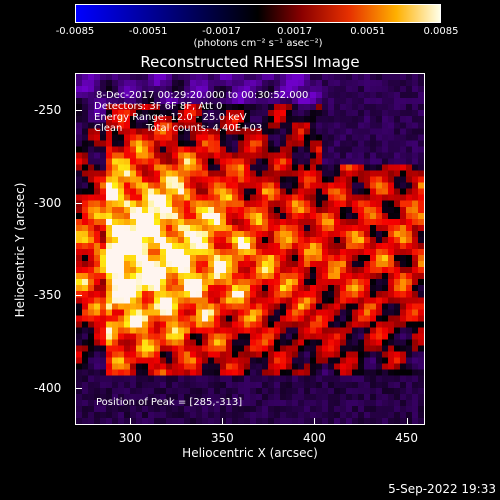 The height and width of the screenshot is (500, 500). I want to click on colorbar-tick-label: 0.0051, so click(368, 31).